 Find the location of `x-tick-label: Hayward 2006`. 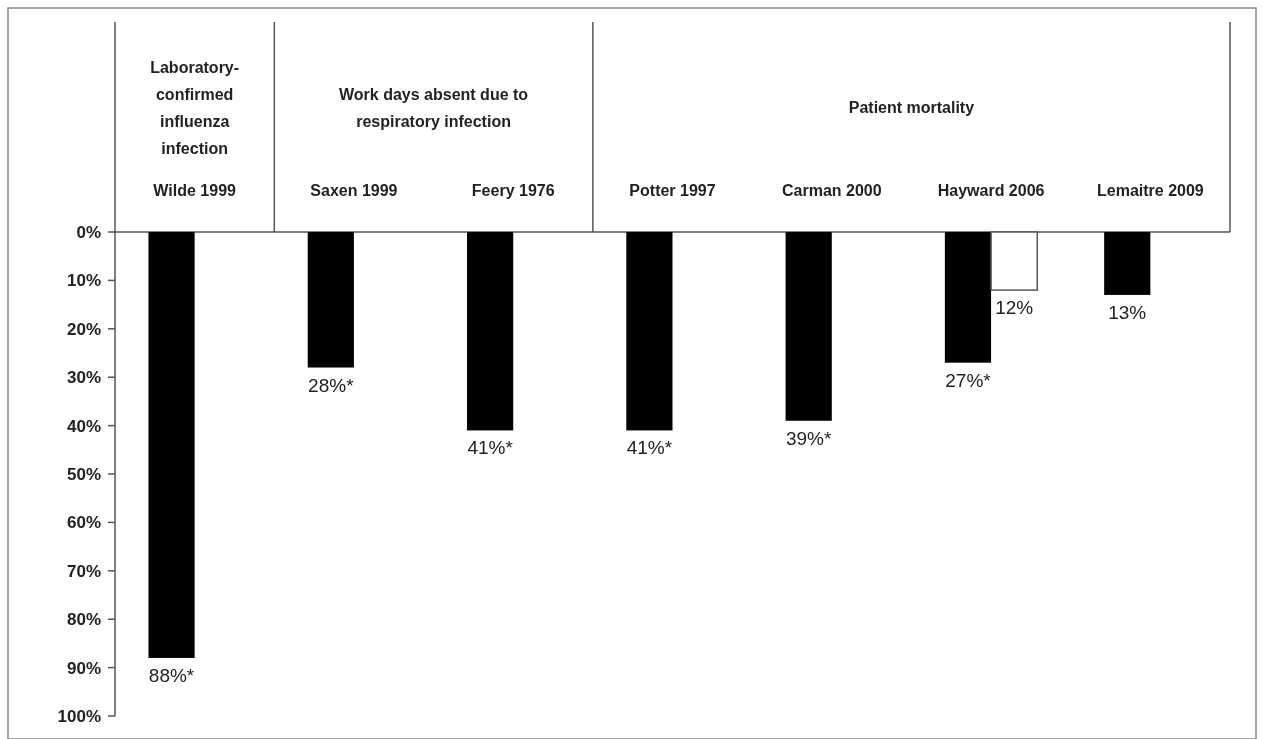

x-tick-label: Hayward 2006 is located at coordinates (991, 190).